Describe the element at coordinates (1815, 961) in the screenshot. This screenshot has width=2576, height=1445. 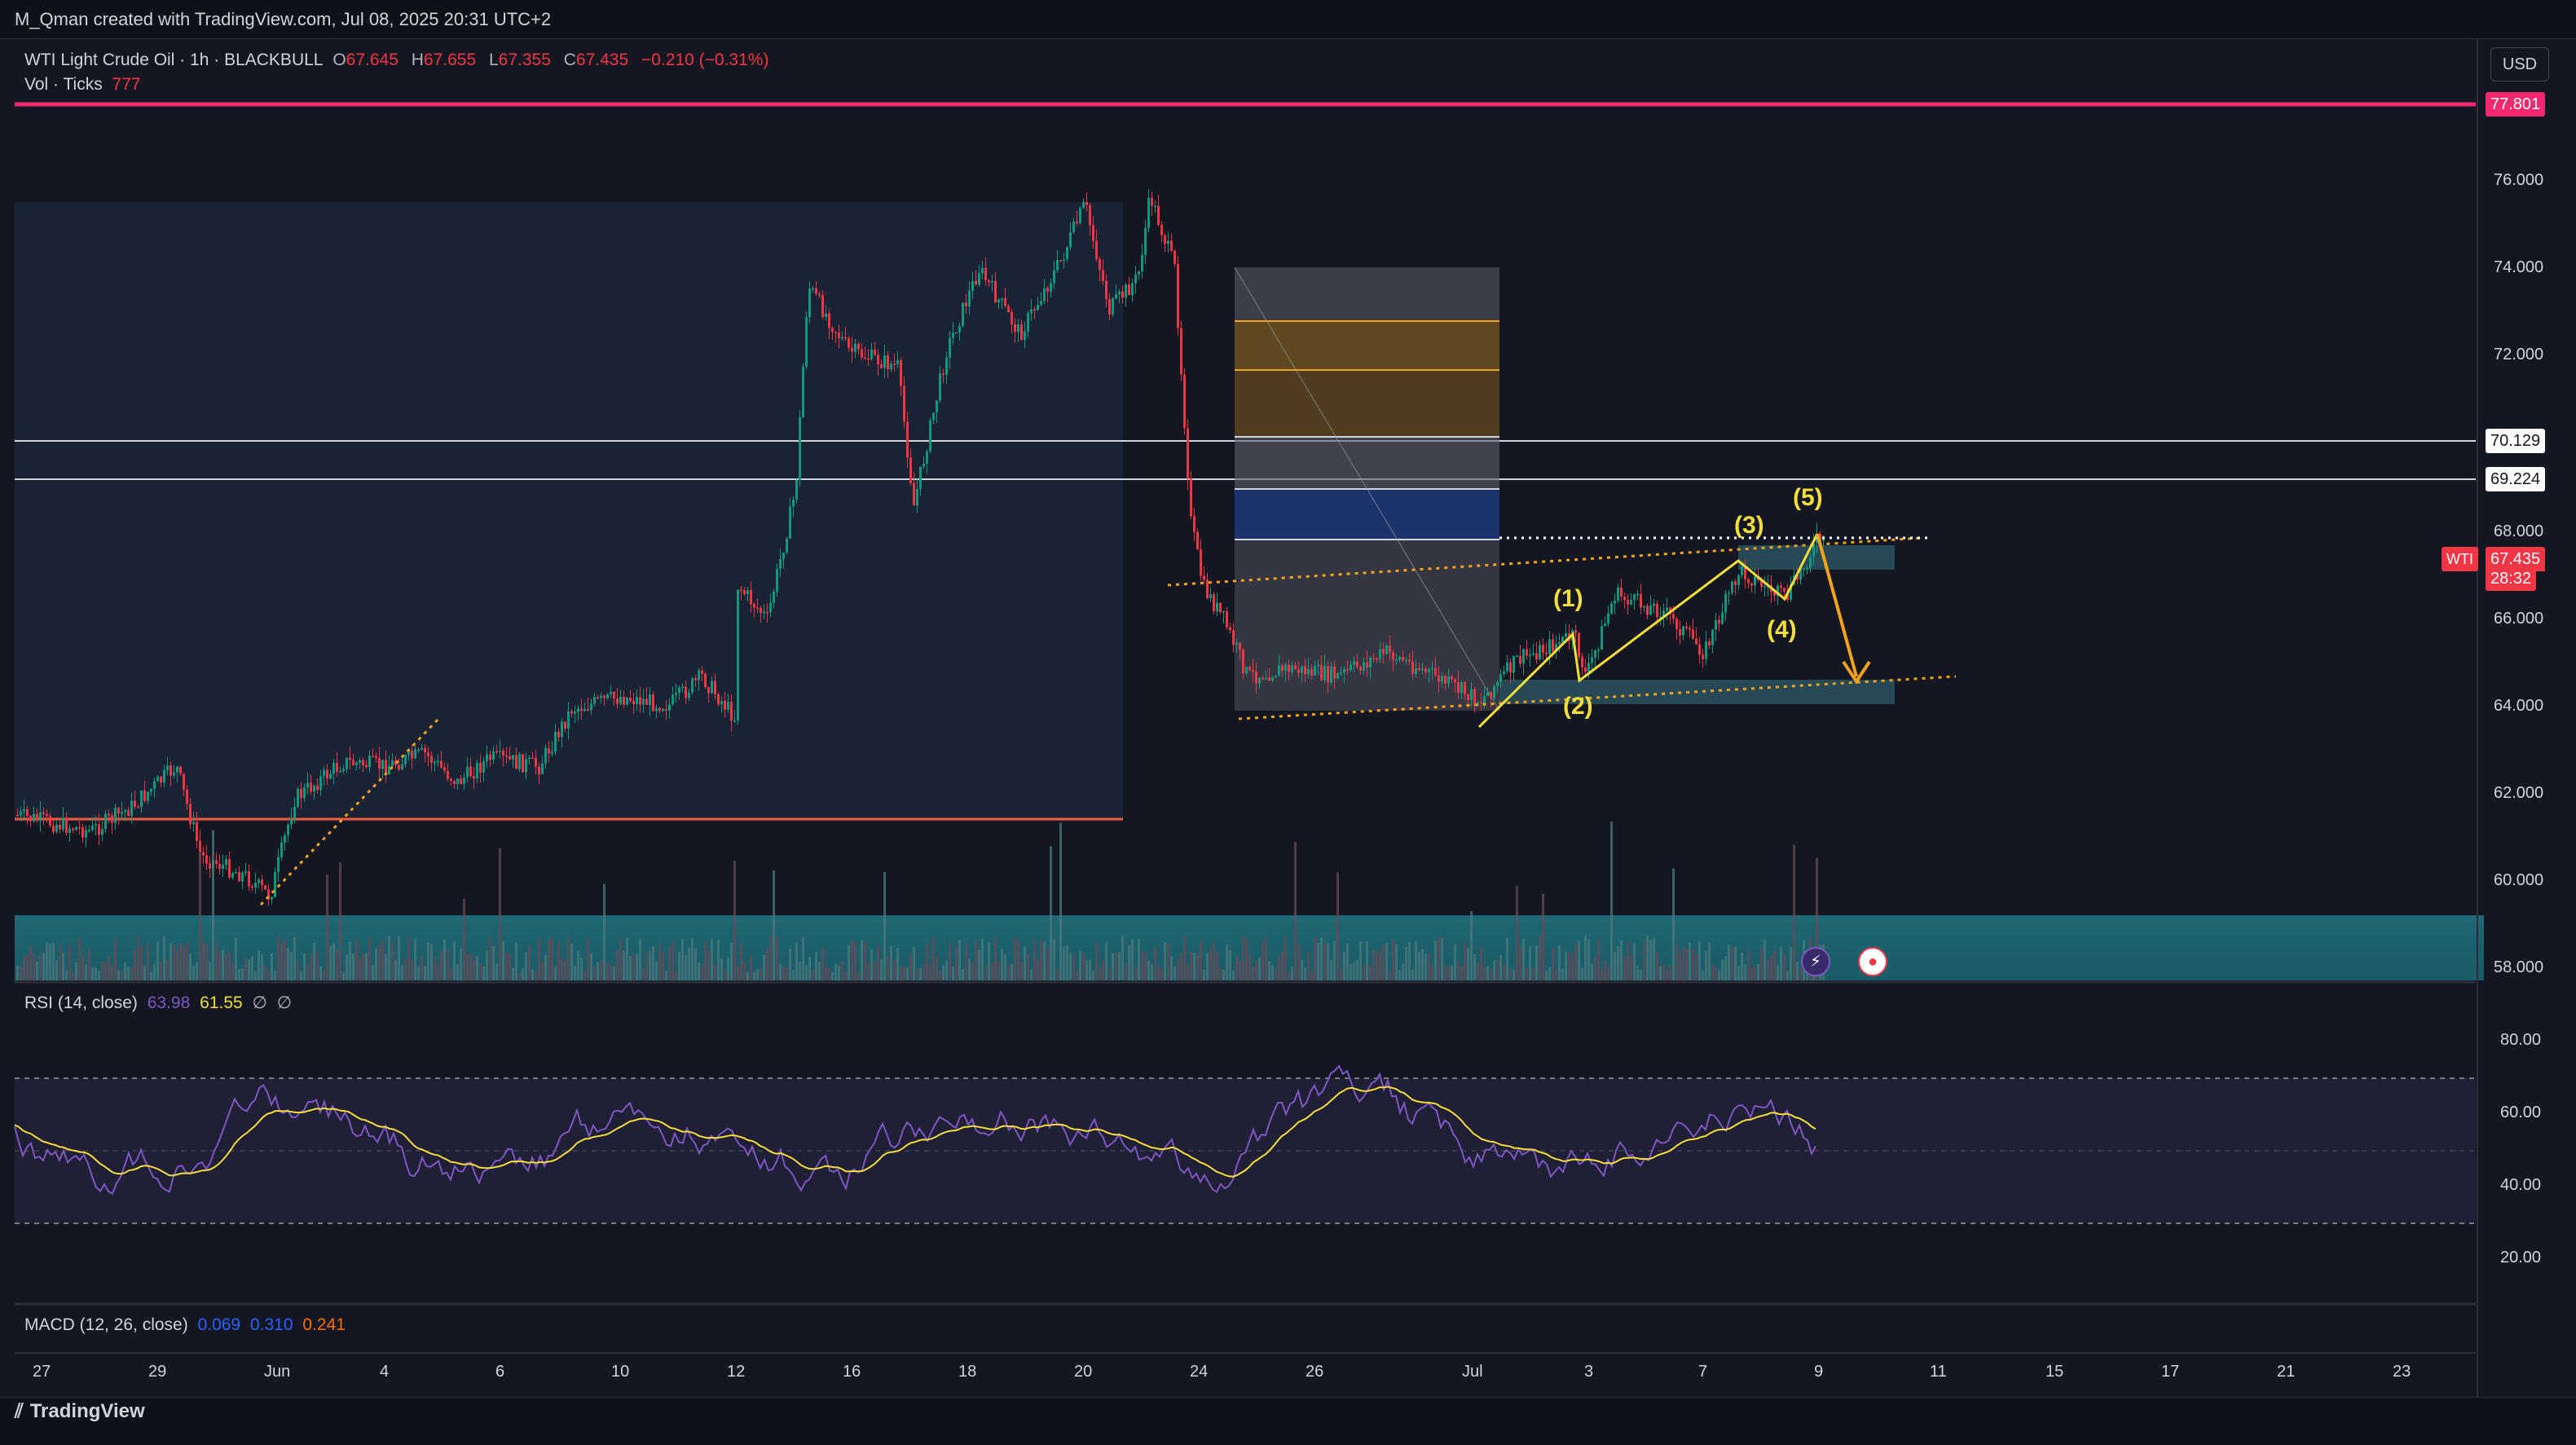
I see `lightning-event-icon: ⚡` at that location.